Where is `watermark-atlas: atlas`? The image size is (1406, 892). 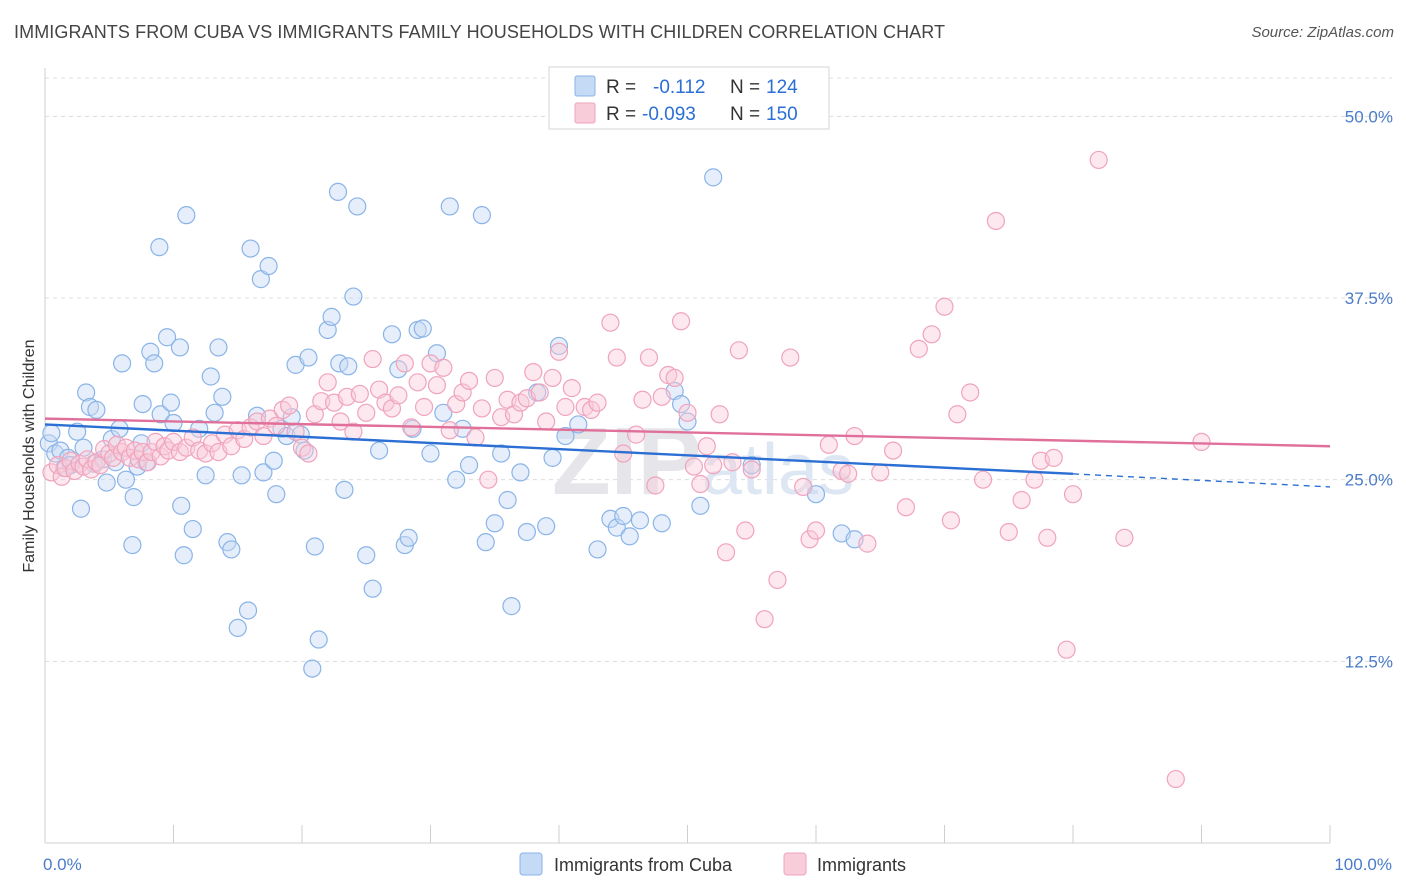 watermark-atlas: atlas is located at coordinates (778, 470).